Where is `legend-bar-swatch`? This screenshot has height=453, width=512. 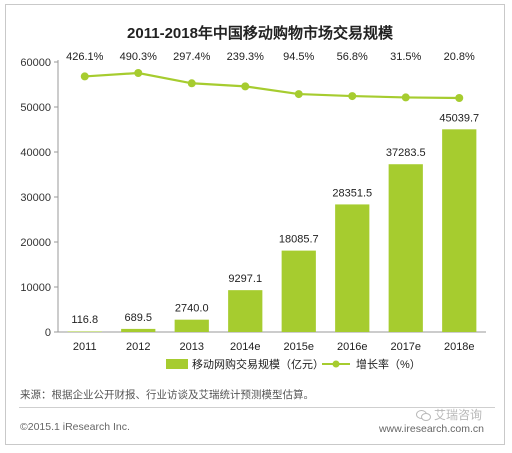
legend-bar-swatch is located at coordinates (177, 364).